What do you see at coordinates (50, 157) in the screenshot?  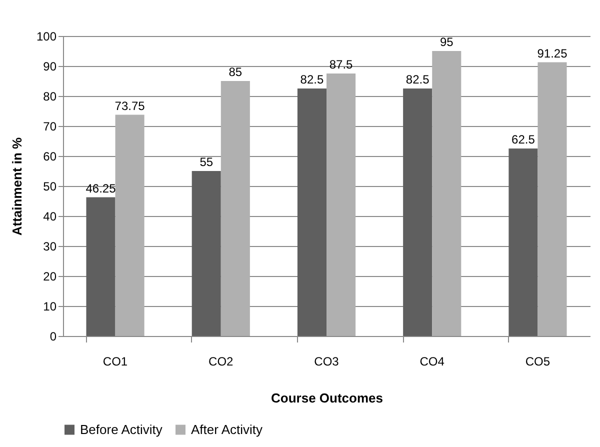 I see `y-tick-label: 60` at bounding box center [50, 157].